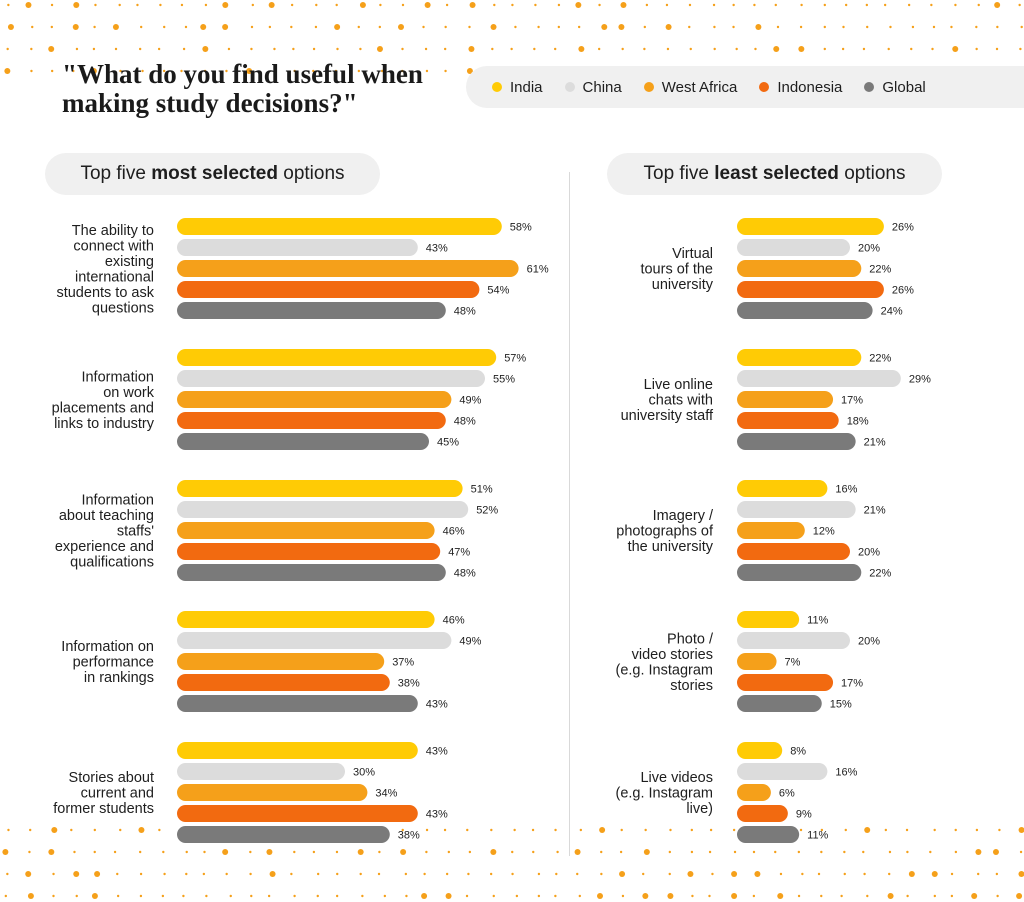  Describe the element at coordinates (482, 490) in the screenshot. I see `value-label-most-3-india: 51%` at that location.